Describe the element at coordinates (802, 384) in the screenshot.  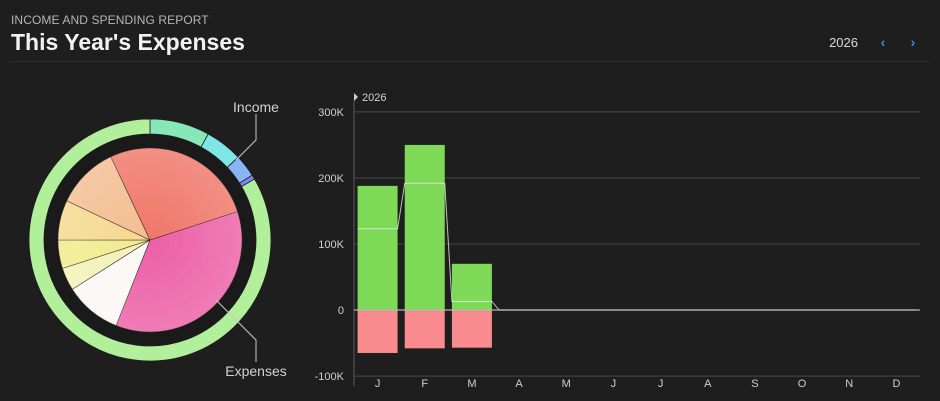
I see `x-tick-label: O` at that location.